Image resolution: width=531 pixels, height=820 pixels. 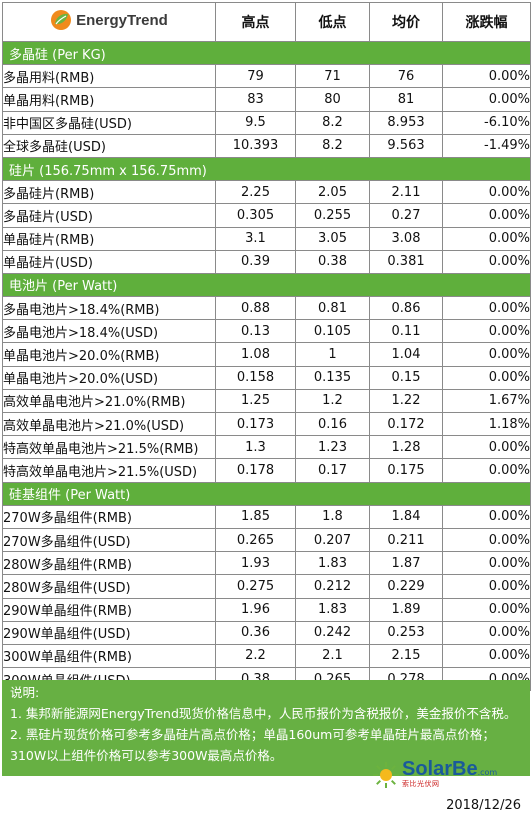 What do you see at coordinates (332, 308) in the screenshot?
I see `low-price-cell: 0.81` at bounding box center [332, 308].